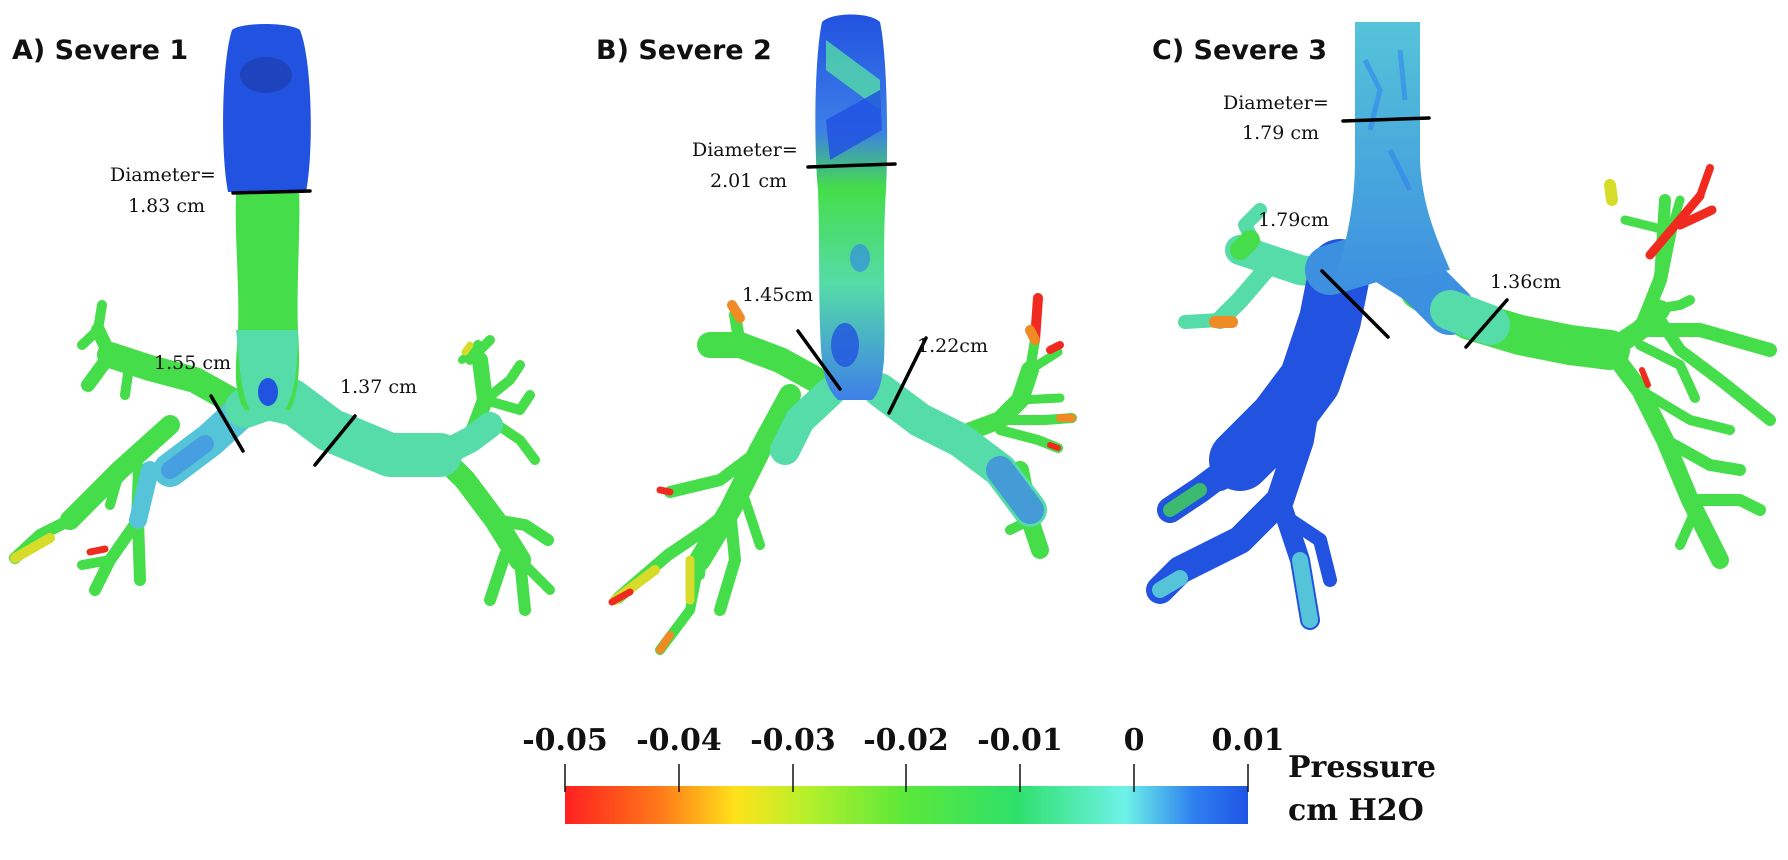  What do you see at coordinates (1020, 740) in the screenshot?
I see `colorbar-tick-label: -0.01` at bounding box center [1020, 740].